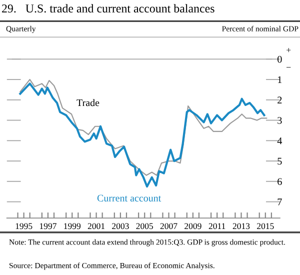 The image size is (300, 275). What do you see at coordinates (280, 100) in the screenshot?
I see `y-tick-label: 2` at bounding box center [280, 100].